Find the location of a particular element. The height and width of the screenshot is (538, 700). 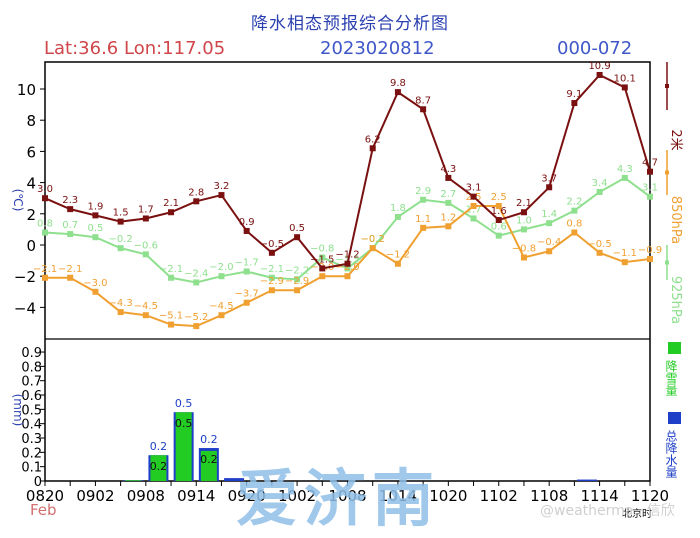

data-label: 10.9 is located at coordinates (599, 66).